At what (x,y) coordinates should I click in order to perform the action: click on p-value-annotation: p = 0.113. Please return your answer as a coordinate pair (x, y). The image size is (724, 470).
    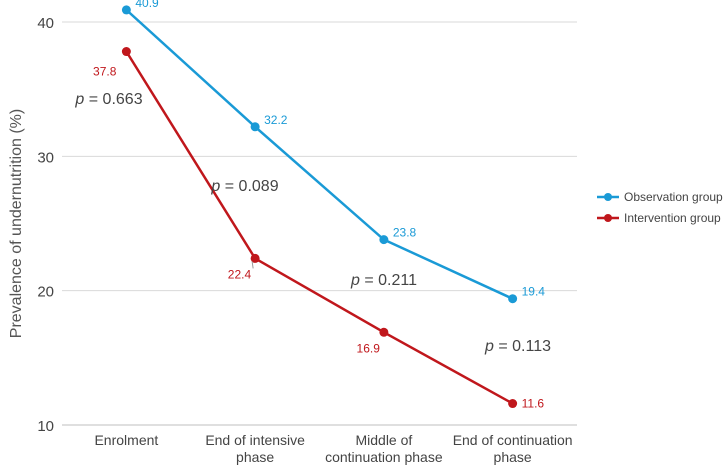
    Looking at the image, I should click on (517, 346).